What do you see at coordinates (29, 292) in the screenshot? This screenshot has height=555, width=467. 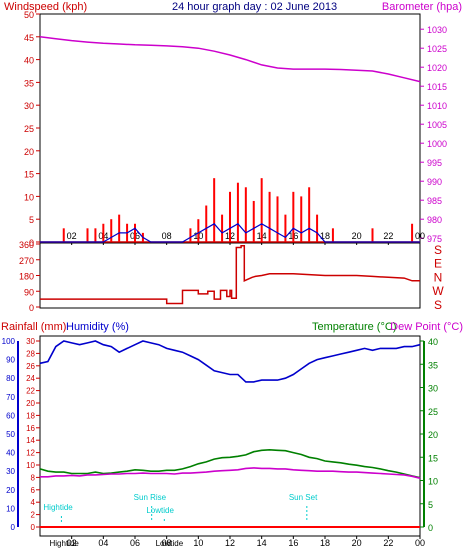 I see `direction-tick-label: 90` at bounding box center [29, 292].